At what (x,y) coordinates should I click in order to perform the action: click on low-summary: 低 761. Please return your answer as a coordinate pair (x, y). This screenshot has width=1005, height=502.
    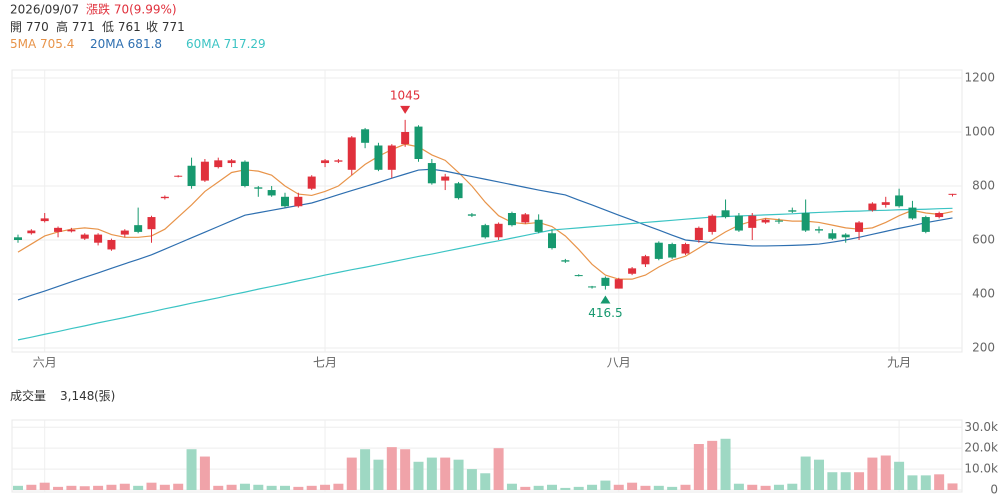
    Looking at the image, I should click on (121, 27).